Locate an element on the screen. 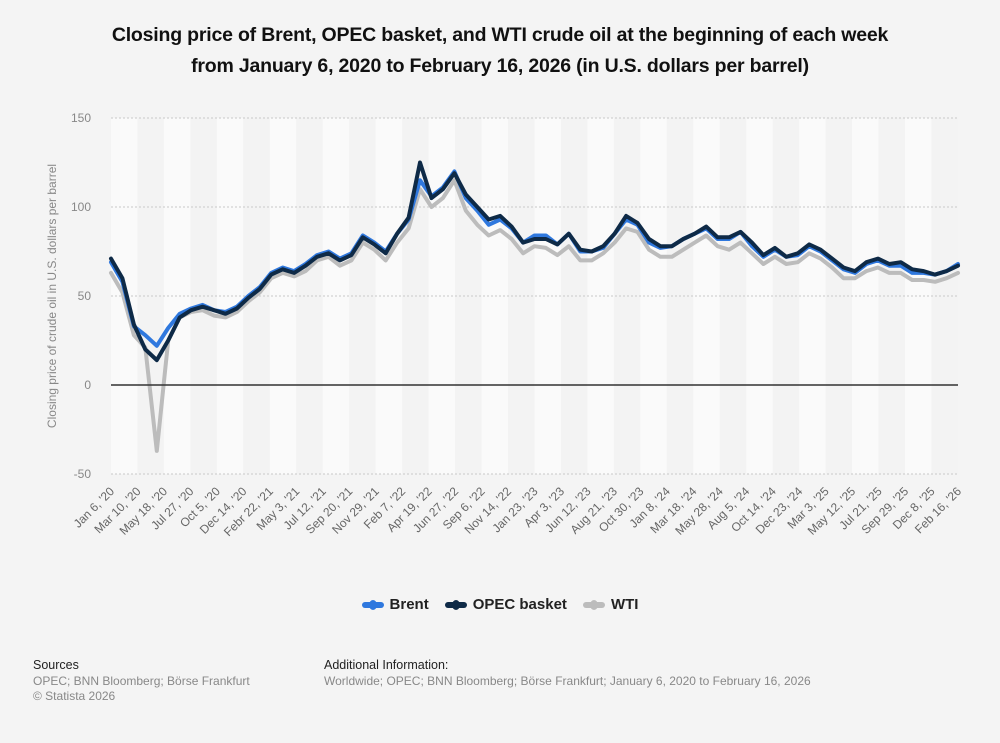  y-tick-label: 0 is located at coordinates (87, 385).